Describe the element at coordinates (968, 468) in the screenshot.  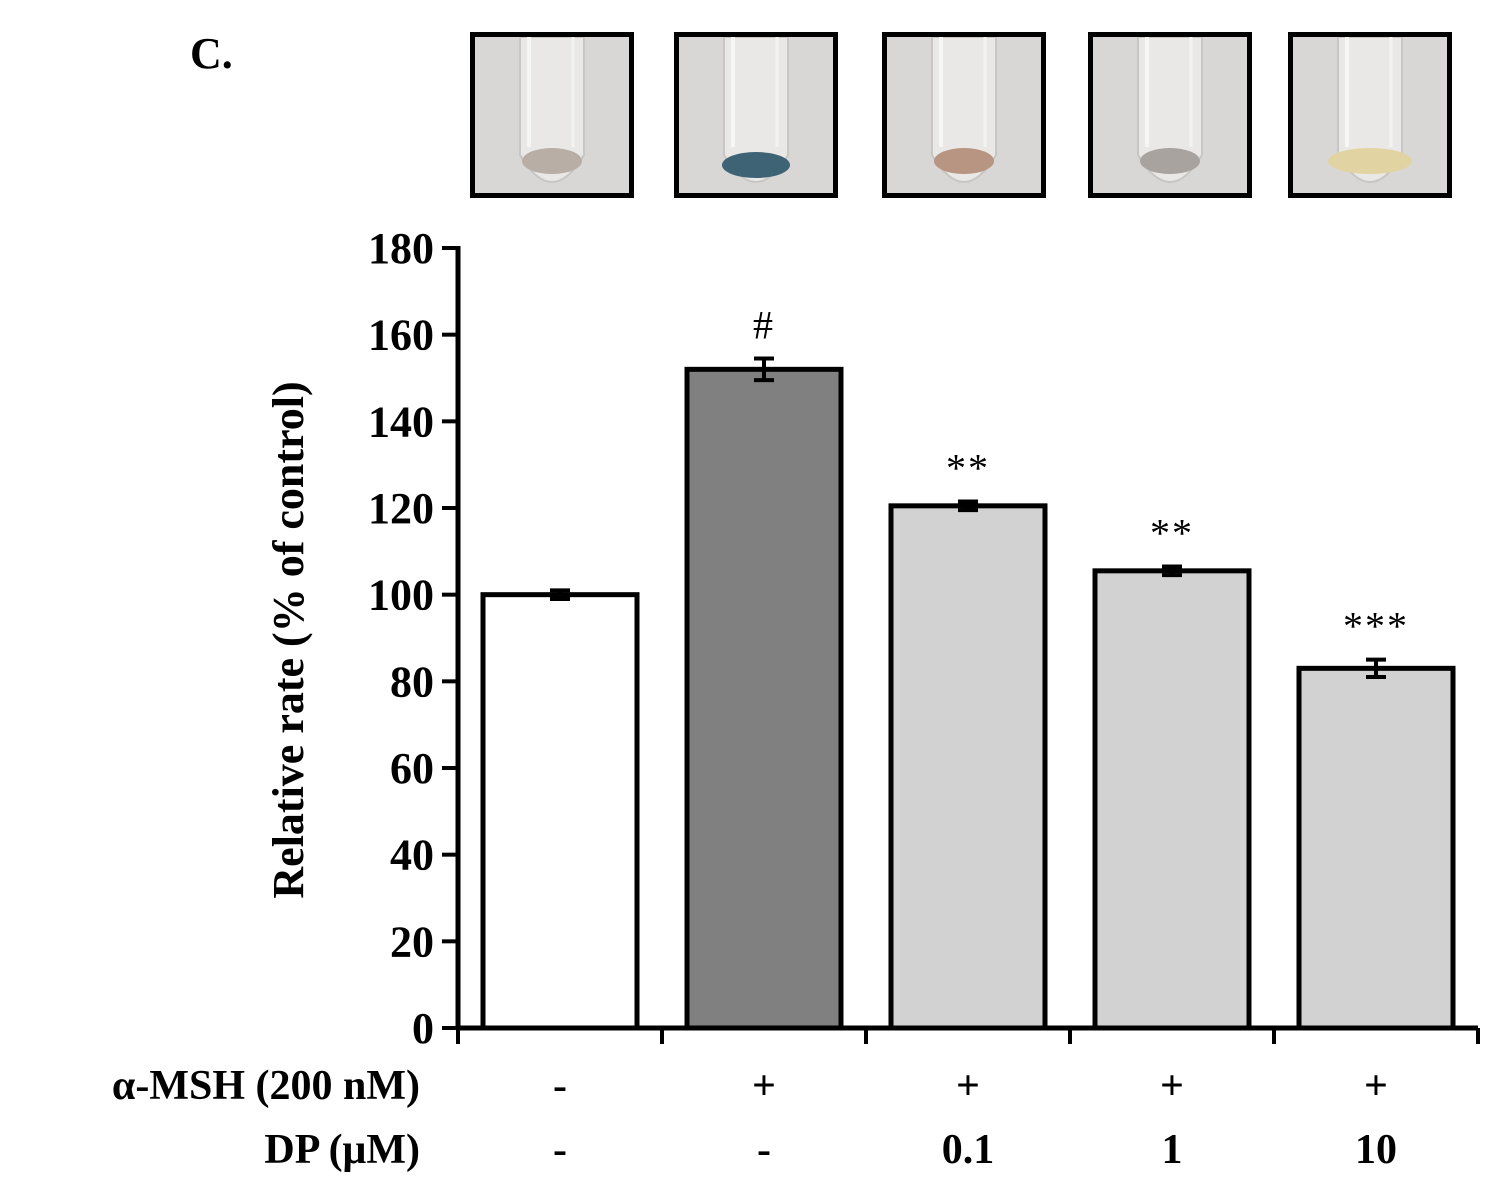
I see `significance-2: **` at that location.